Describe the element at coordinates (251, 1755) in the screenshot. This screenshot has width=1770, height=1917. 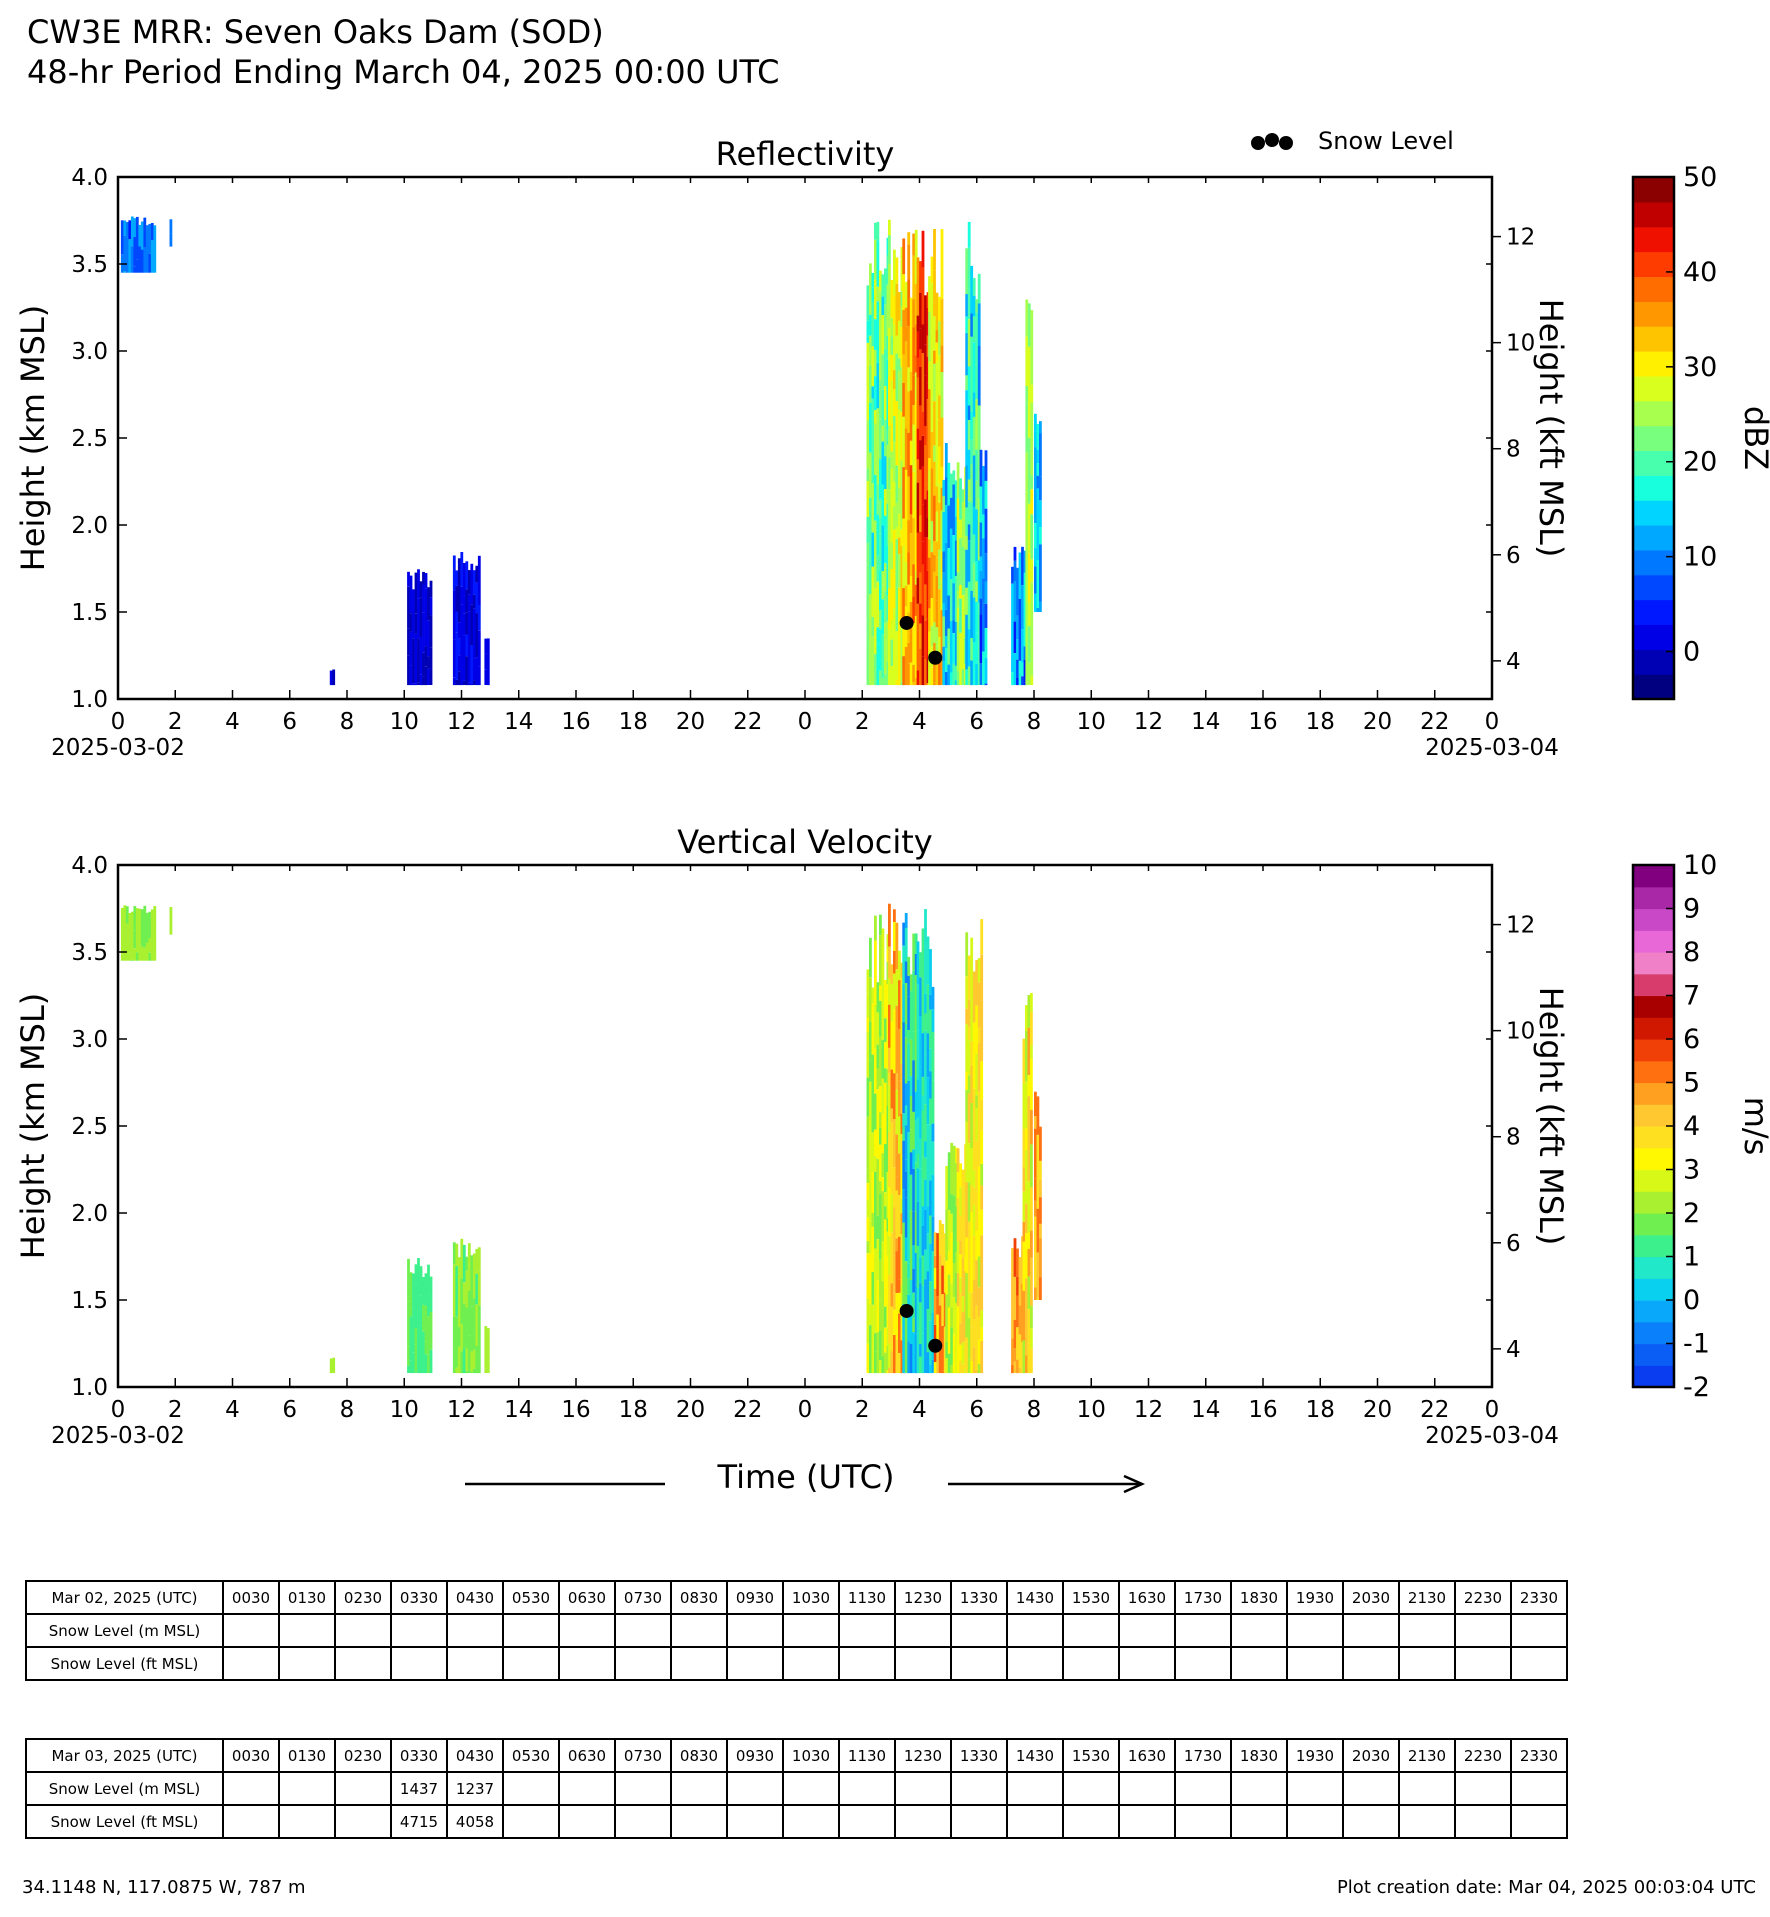
I see `table-time-header: 0030` at that location.